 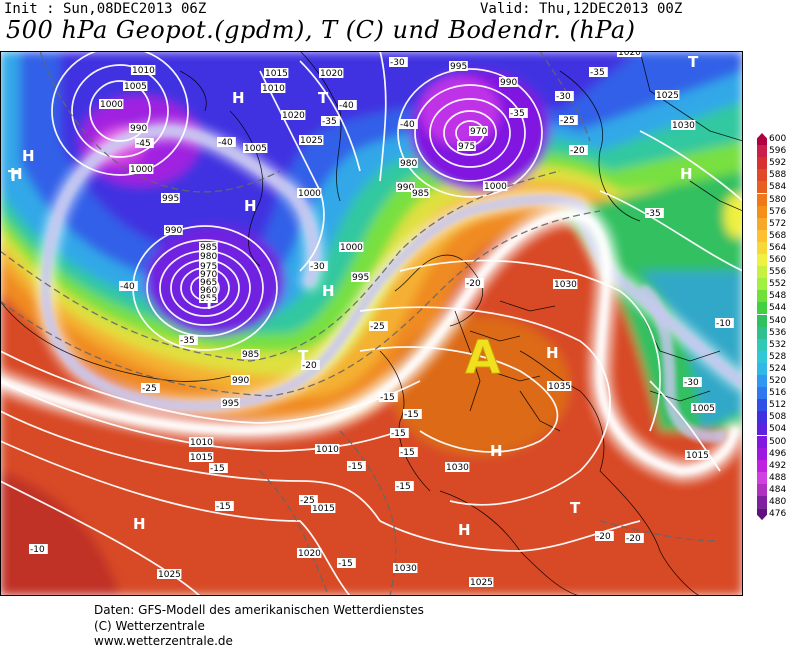 I want to click on high-pressure-marker: H, so click(x=686, y=174).